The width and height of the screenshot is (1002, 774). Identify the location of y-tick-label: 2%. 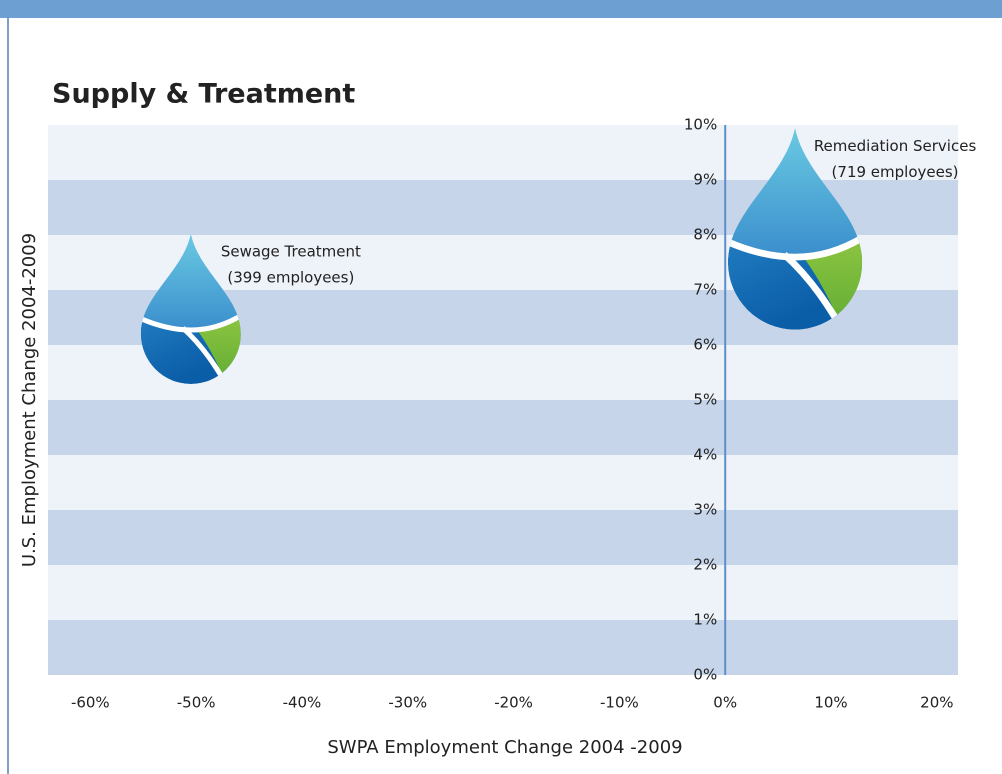
(705, 565).